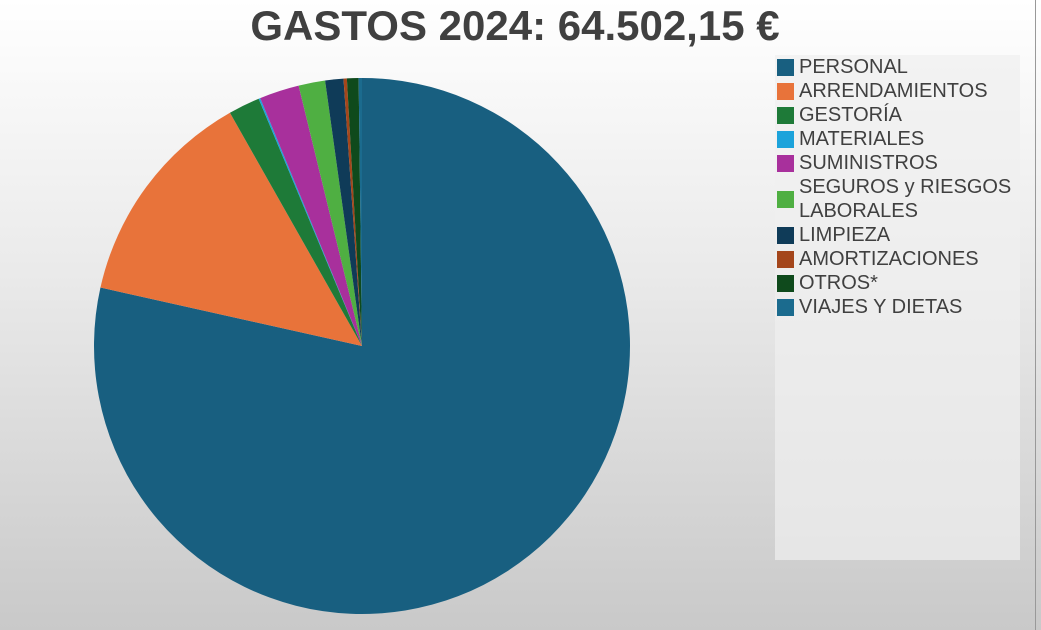 The height and width of the screenshot is (630, 1041). I want to click on window-edge, so click(1038, 315).